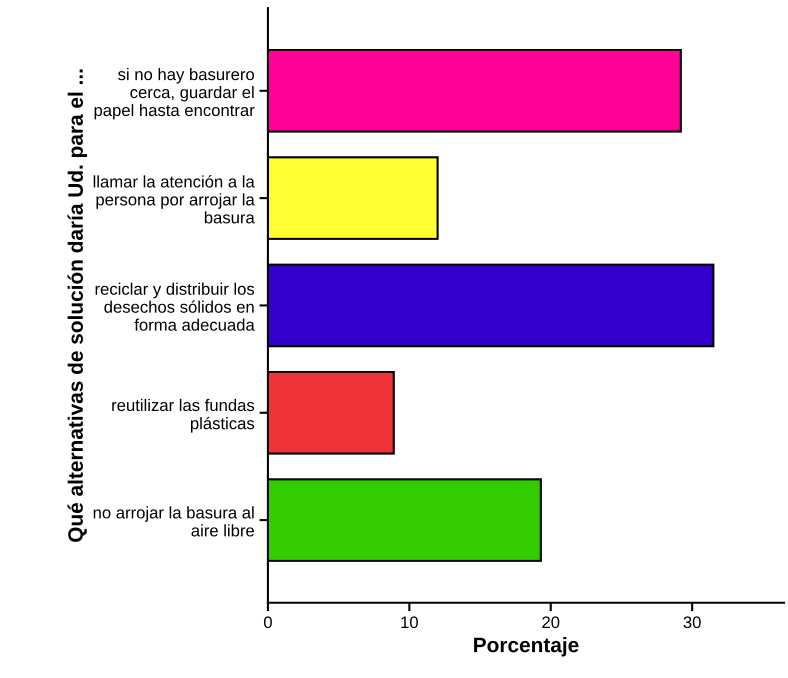  I want to click on y-tick-label: reciclar y distribuir los desechos sólidos en forma adecuada, so click(175, 306).